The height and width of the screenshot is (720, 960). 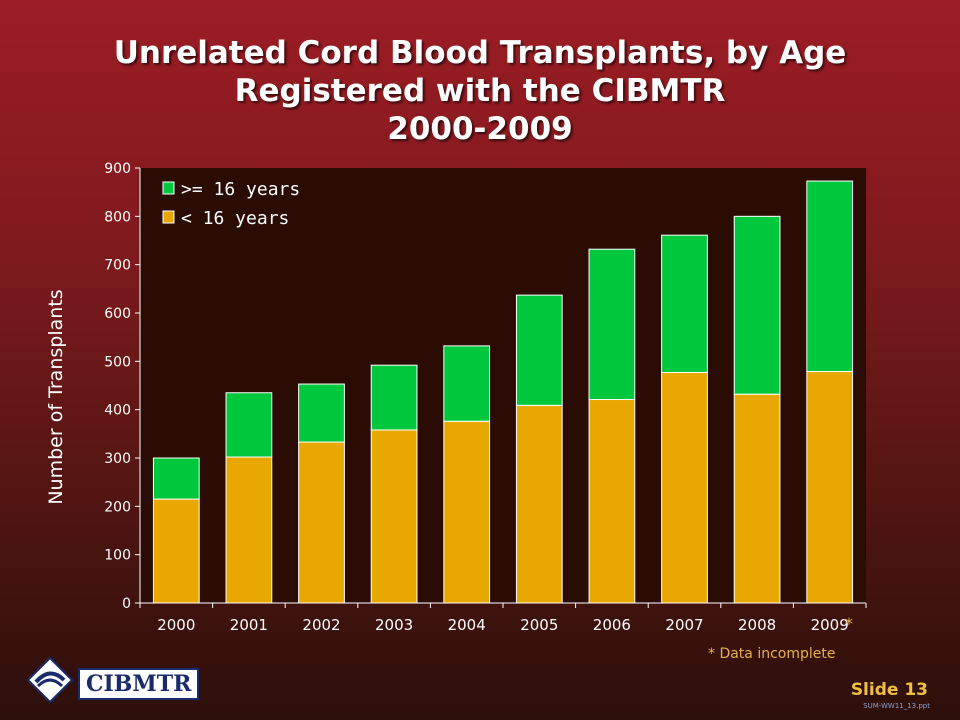 I want to click on x-tick-label: 2003, so click(x=394, y=625).